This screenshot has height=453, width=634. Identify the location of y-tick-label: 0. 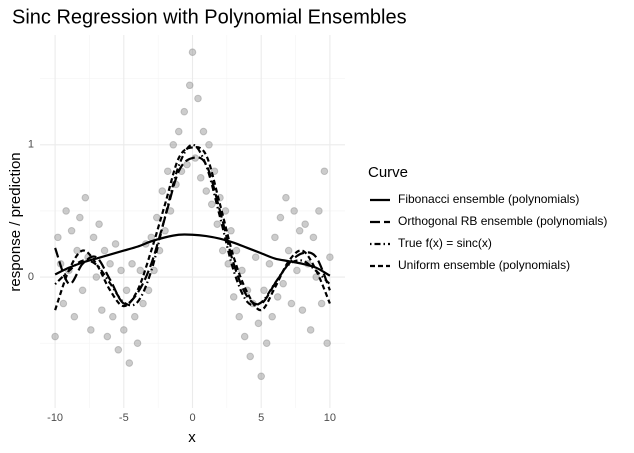
(31, 277).